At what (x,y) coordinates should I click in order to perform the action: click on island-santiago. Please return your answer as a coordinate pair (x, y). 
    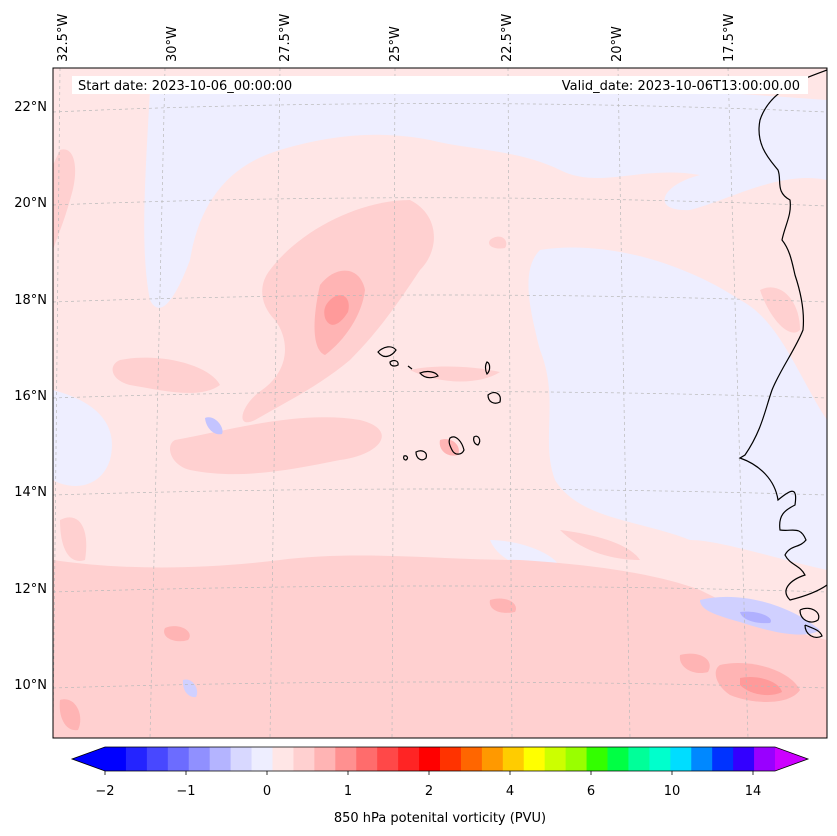
    Looking at the image, I should click on (456, 445).